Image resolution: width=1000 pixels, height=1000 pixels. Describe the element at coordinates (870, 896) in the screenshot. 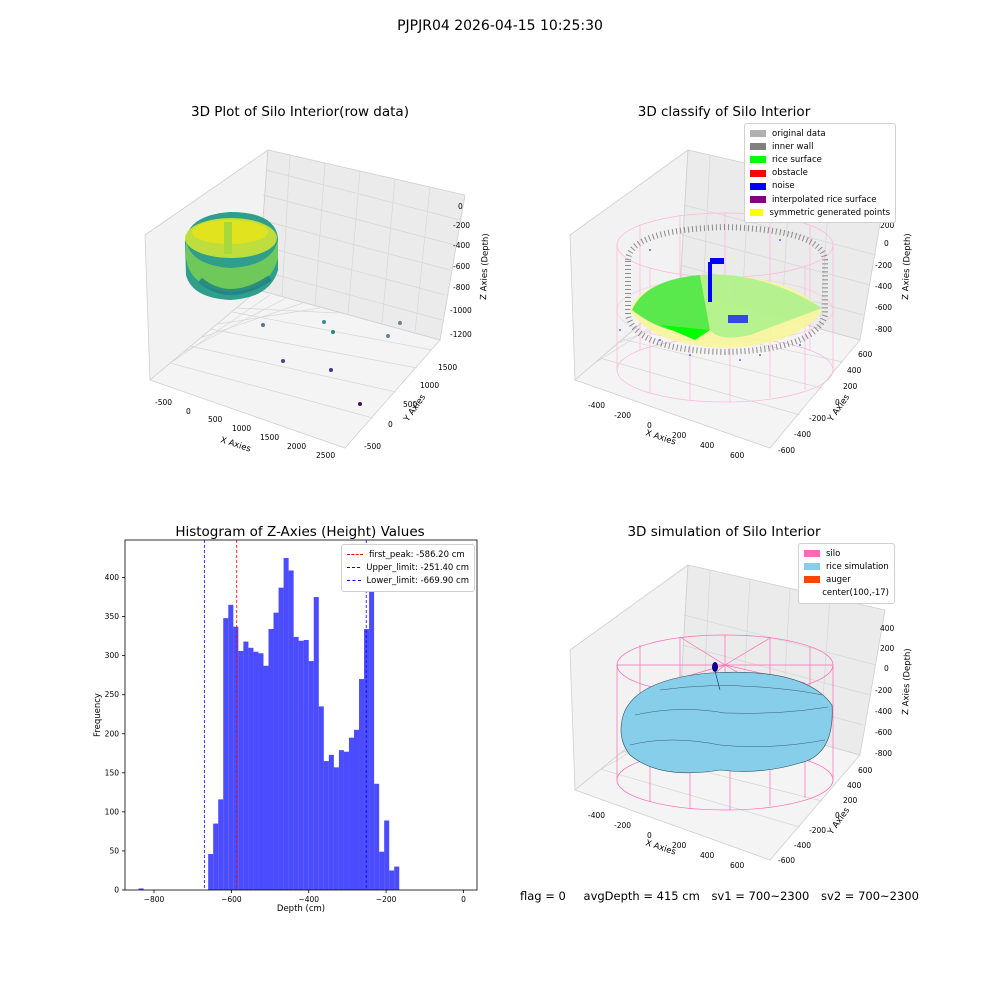

I see `sv2-value: sv2 = 700~2300` at that location.